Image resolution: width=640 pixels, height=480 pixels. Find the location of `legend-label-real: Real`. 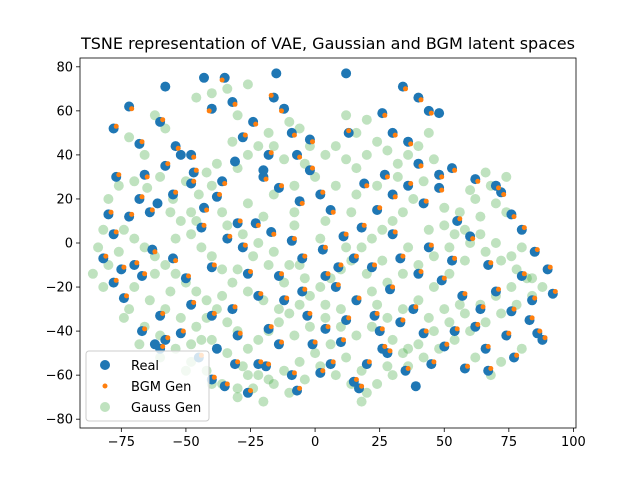

legend-label-real: Real is located at coordinates (145, 366).